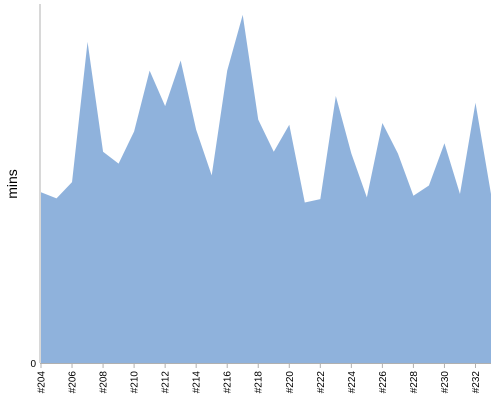 The width and height of the screenshot is (500, 400). Describe the element at coordinates (414, 382) in the screenshot. I see `x-tick-label: #228` at that location.